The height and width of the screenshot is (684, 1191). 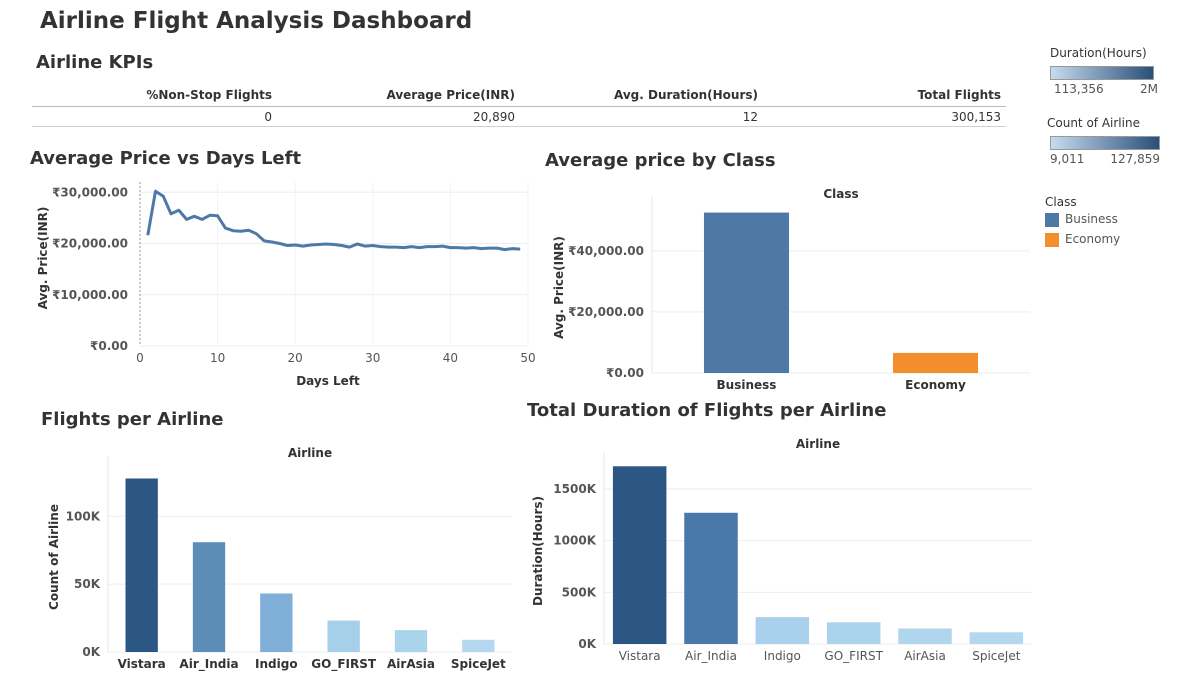 What do you see at coordinates (538, 551) in the screenshot?
I see `duration-y-axis-label: Duration(Hours)` at bounding box center [538, 551].